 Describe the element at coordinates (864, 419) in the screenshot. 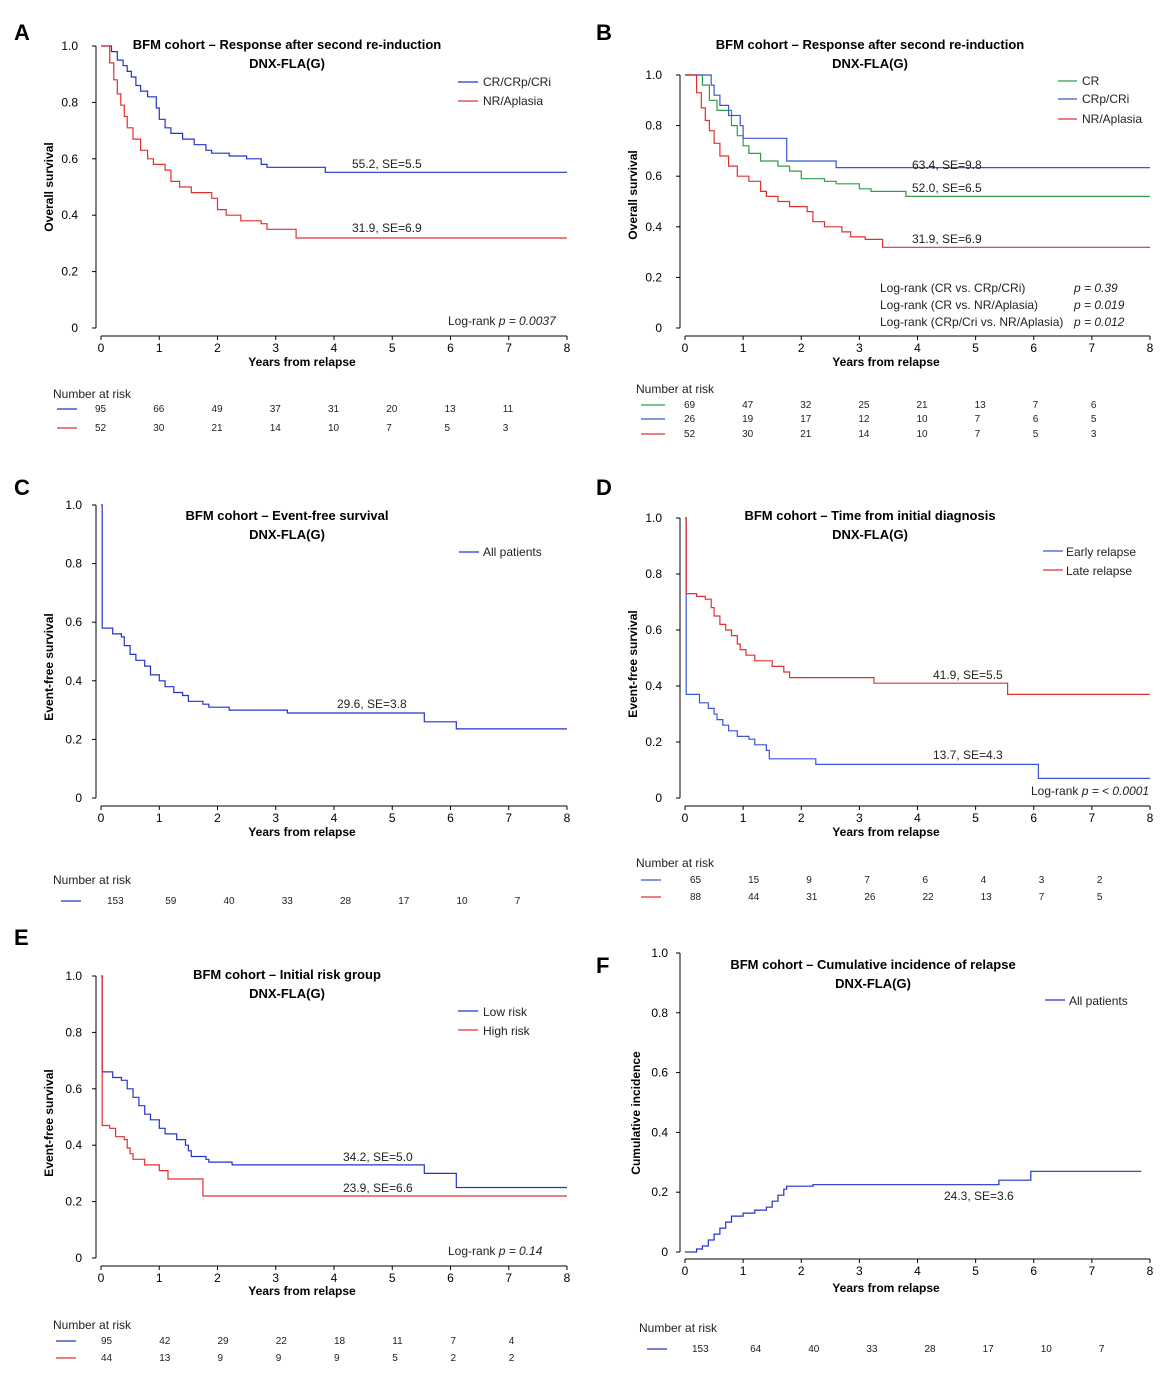

I see `risk-count: 12` at that location.